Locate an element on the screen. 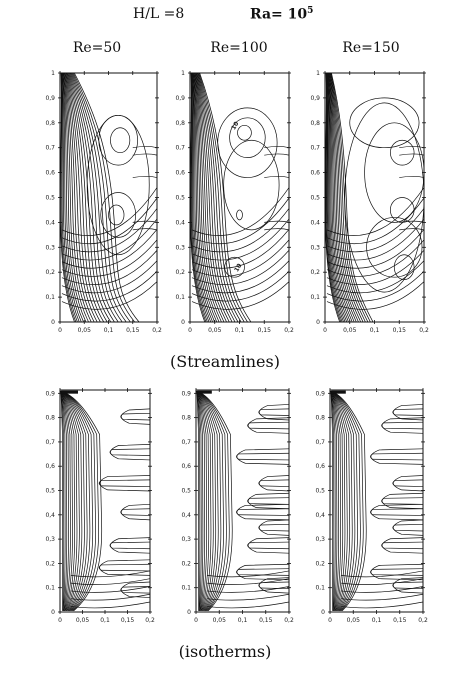 Image resolution: width=450 pixels, height=675 pixels. column-title-re50: Re=50 is located at coordinates (97, 48).